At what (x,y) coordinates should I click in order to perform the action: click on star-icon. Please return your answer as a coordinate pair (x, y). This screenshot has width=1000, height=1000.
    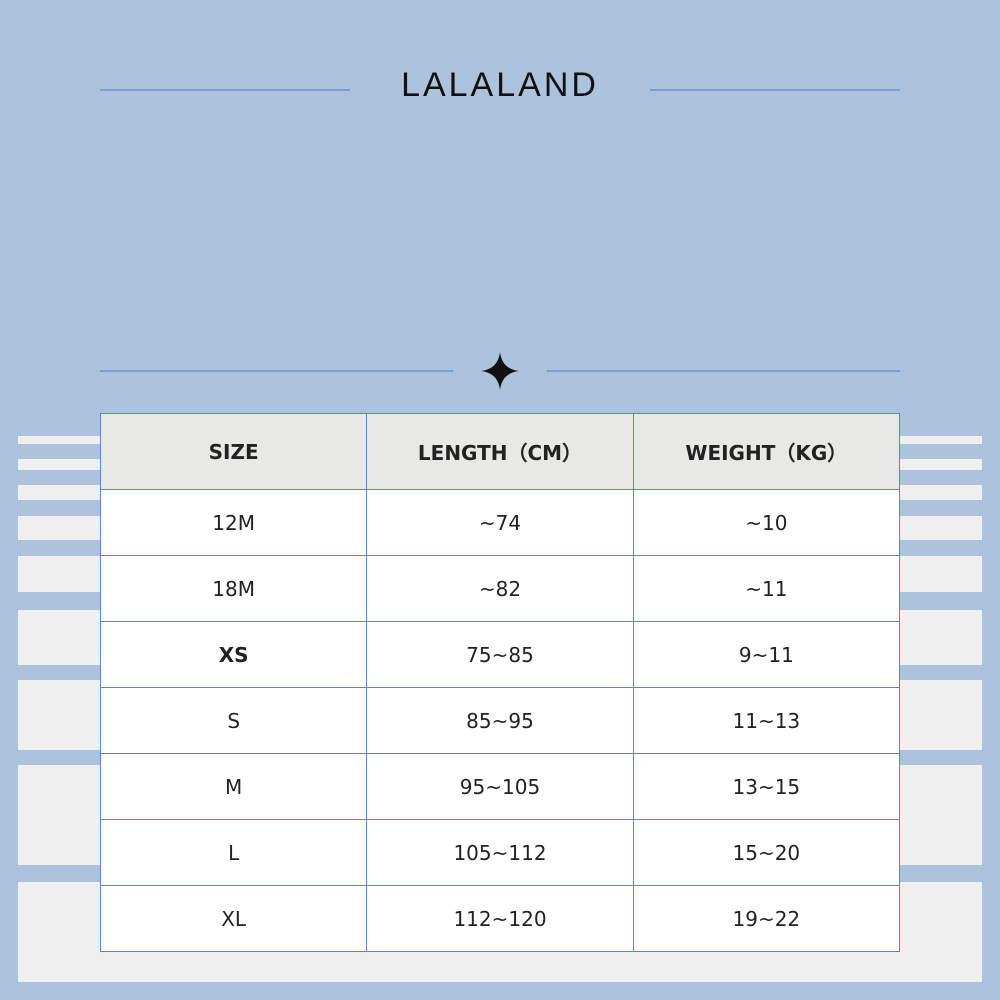
    Looking at the image, I should click on (500, 371).